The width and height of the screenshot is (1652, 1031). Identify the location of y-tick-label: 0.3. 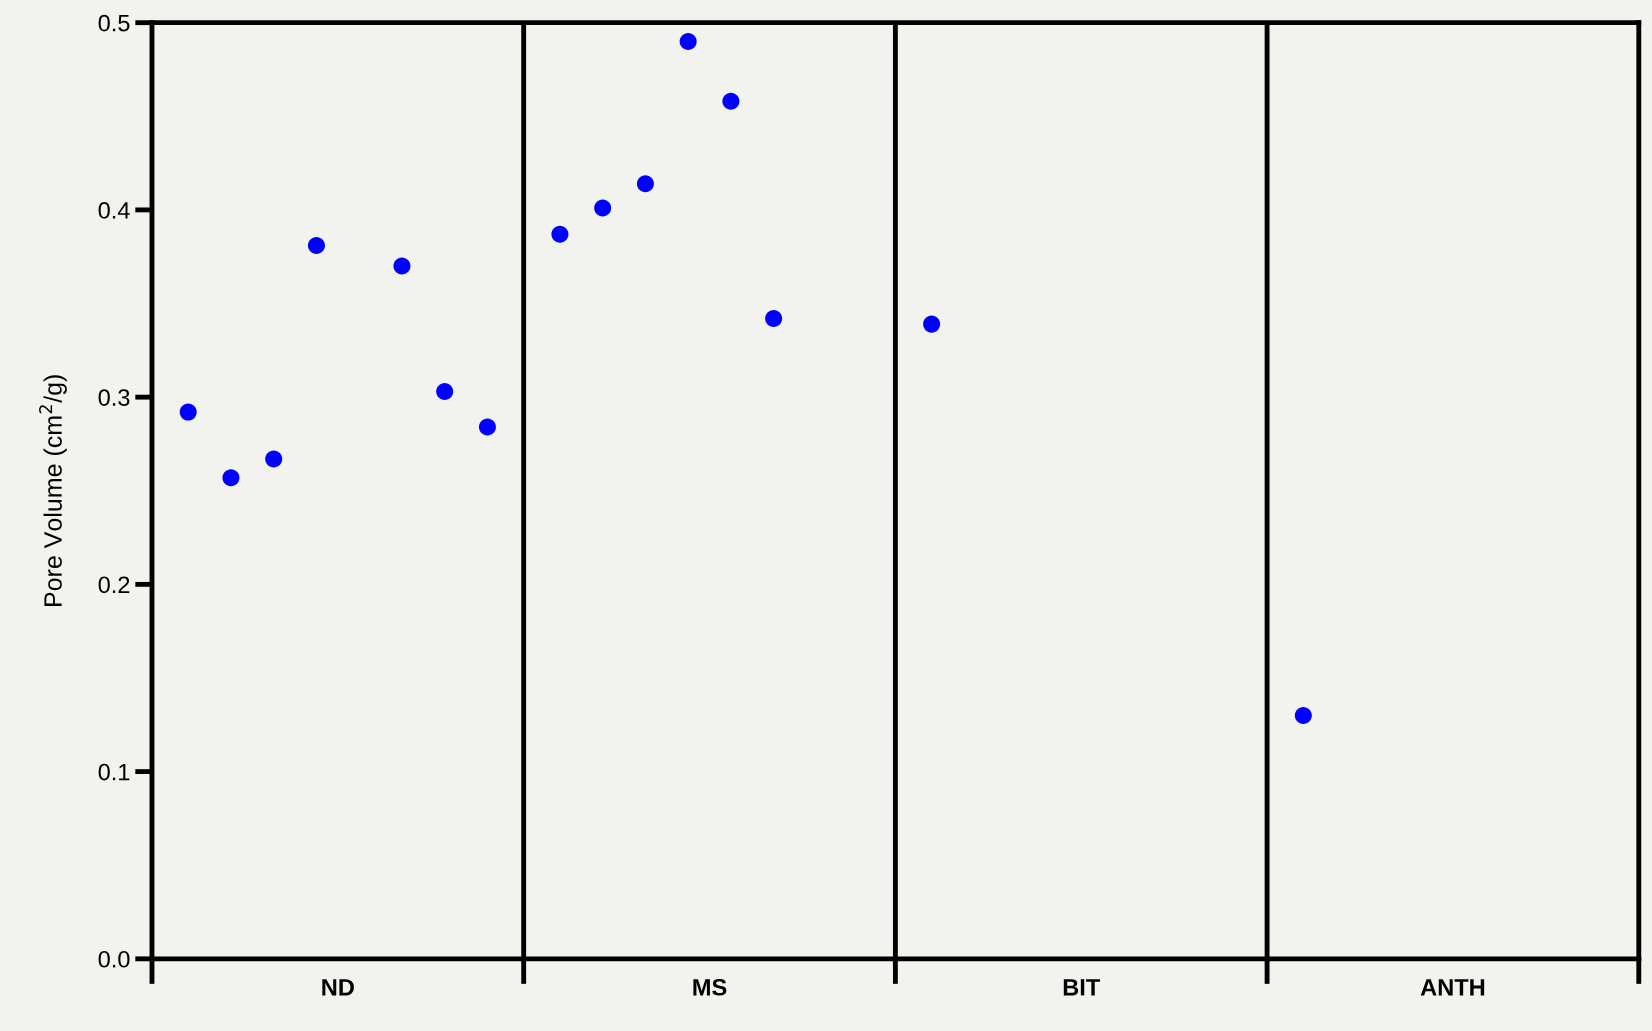
(114, 397).